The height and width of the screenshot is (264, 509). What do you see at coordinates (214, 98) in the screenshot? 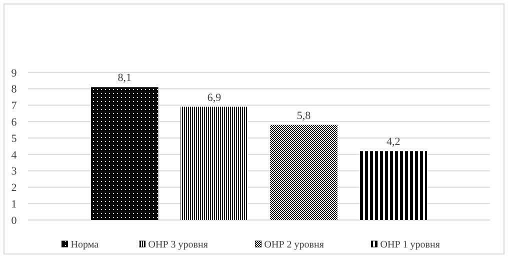
I see `data-label: 6,9` at bounding box center [214, 98].